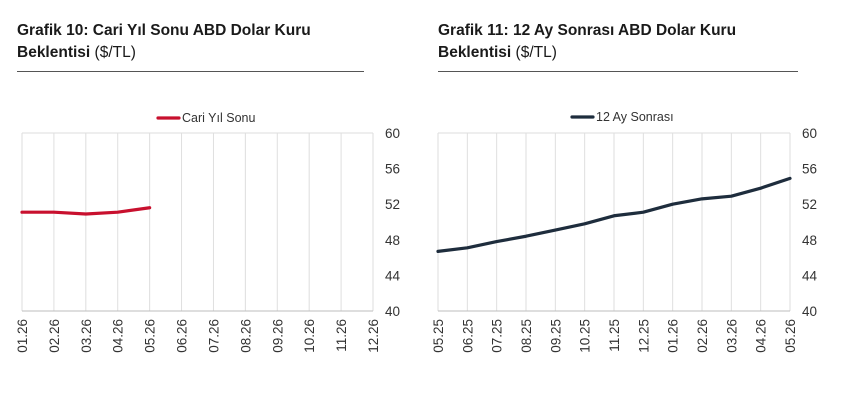  What do you see at coordinates (182, 336) in the screenshot?
I see `x-tick-label: 06.26` at bounding box center [182, 336].